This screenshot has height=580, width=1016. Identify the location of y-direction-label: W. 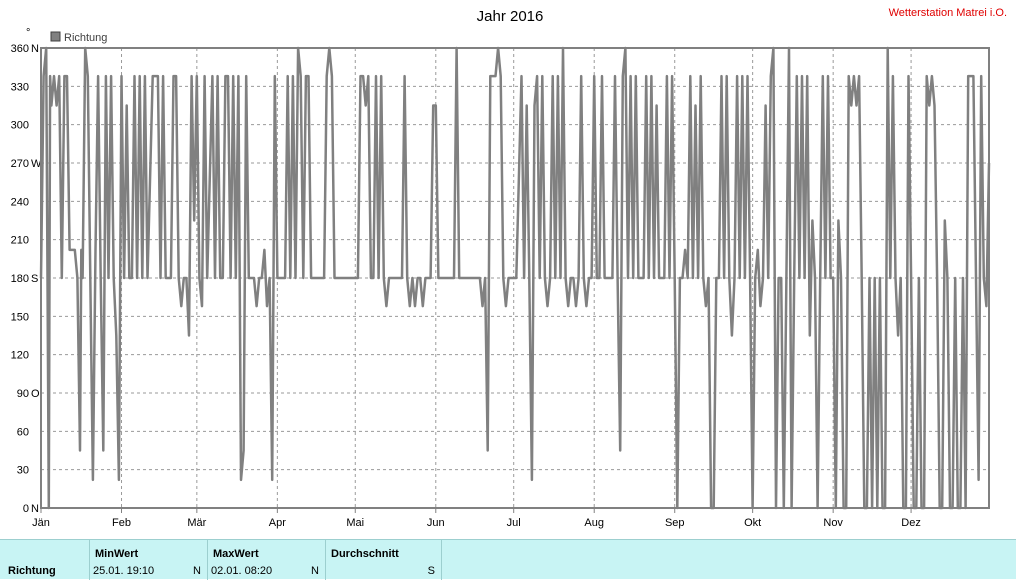
(36, 164).